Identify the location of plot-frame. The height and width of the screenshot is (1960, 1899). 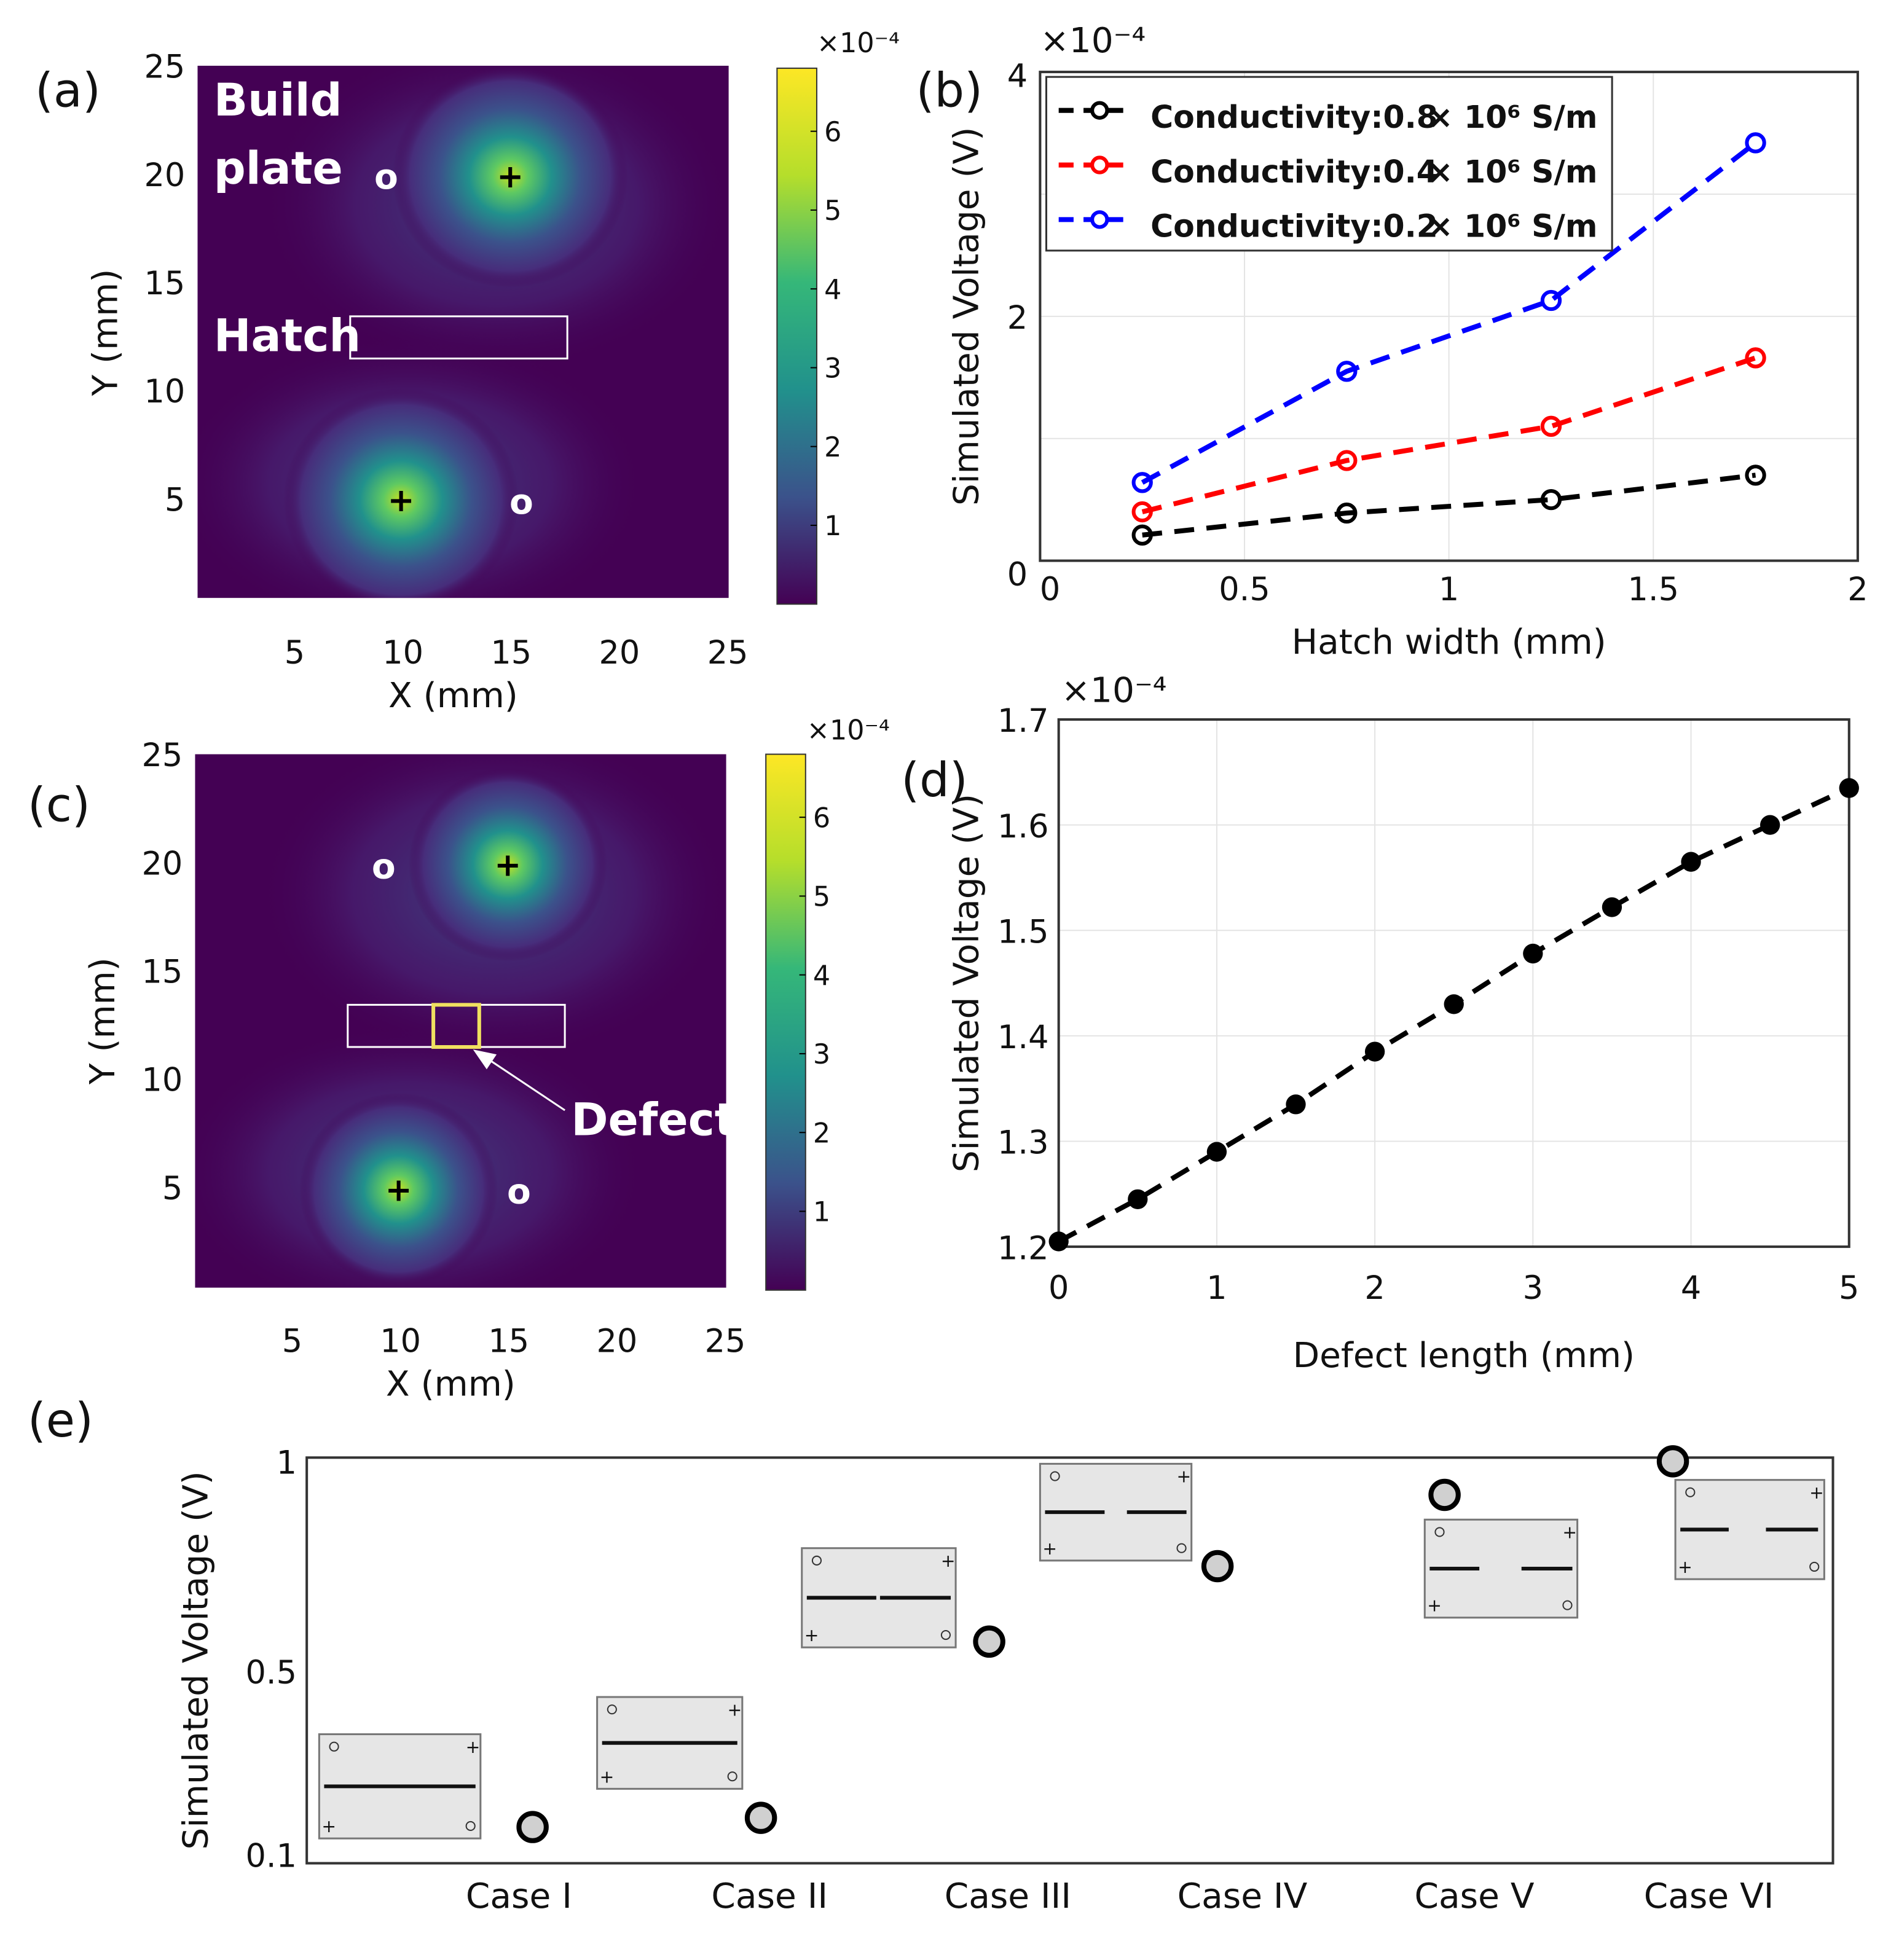
(1453, 983).